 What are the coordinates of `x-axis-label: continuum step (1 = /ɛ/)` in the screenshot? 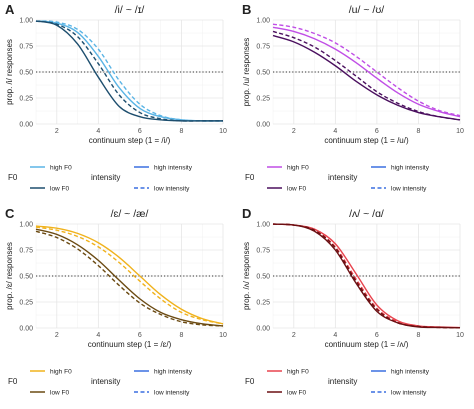 It's located at (130, 344).